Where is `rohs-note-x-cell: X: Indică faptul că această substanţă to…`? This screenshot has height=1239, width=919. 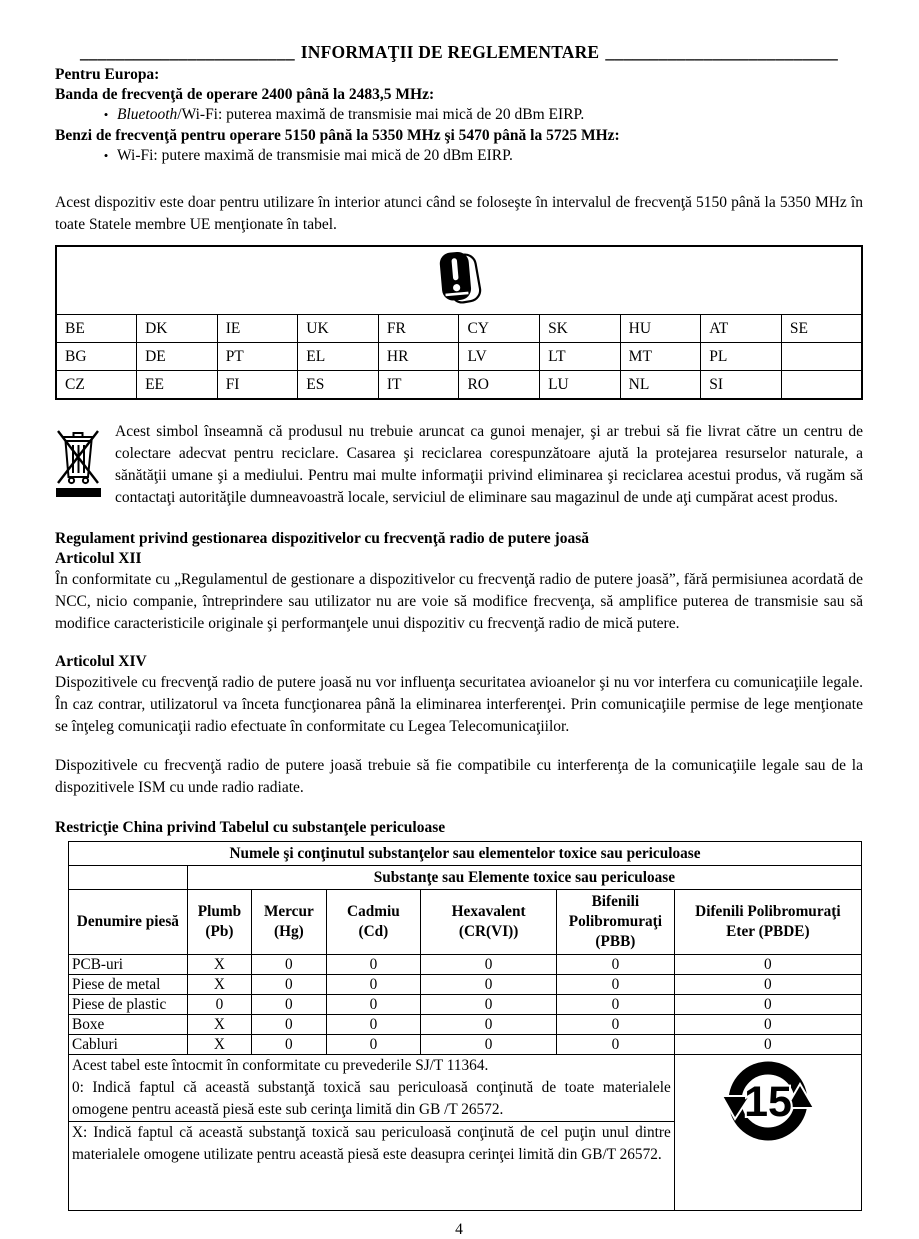
rohs-note-x-cell: X: Indică faptul că această substanţă to… is located at coordinates (371, 1166).